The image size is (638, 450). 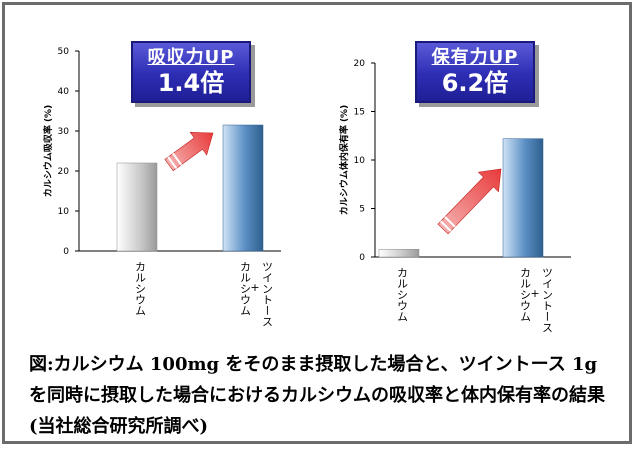 I want to click on y-tick-label: 15, so click(x=359, y=113).